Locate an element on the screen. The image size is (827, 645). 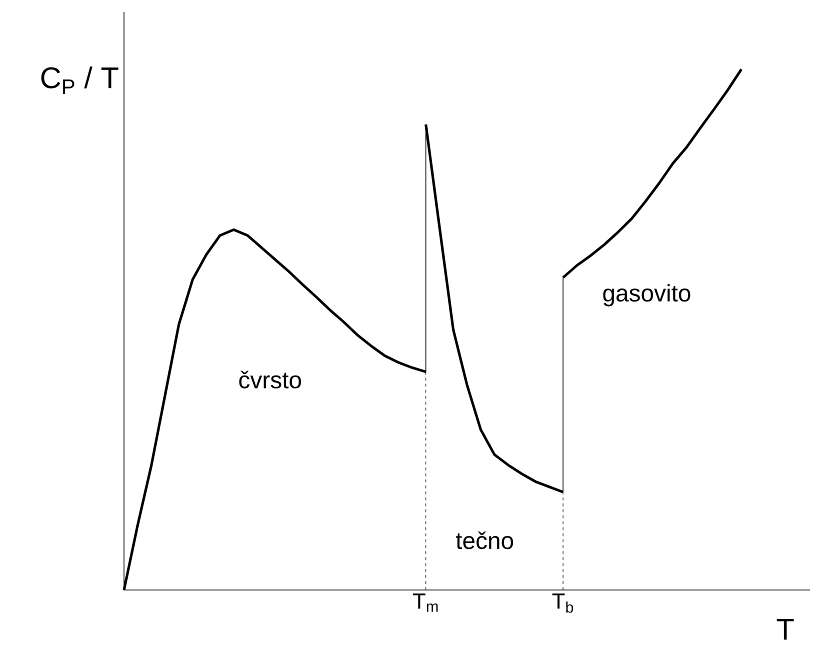
x-tick-label: T$_{b}$ is located at coordinates (563, 603).